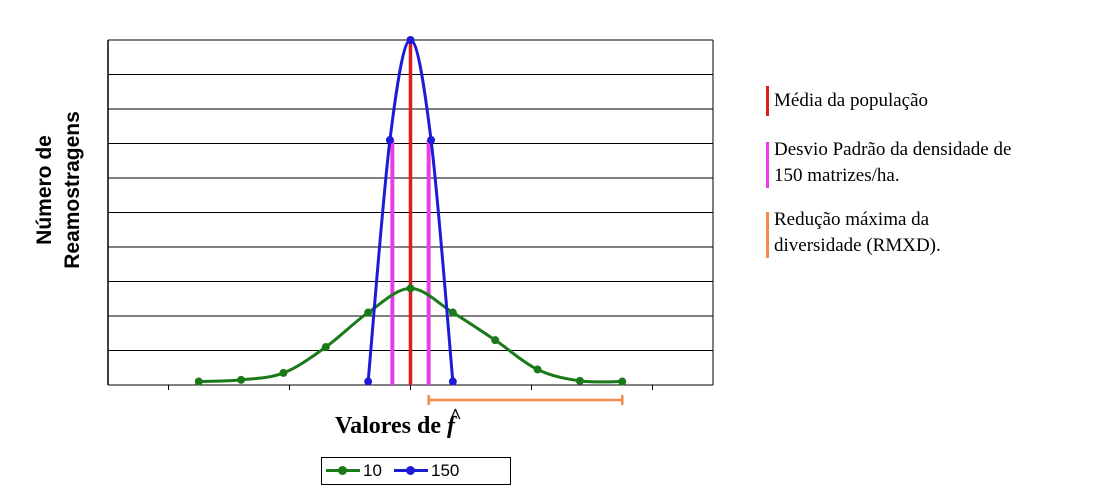  Describe the element at coordinates (388, 426) in the screenshot. I see `x-axis-label-text: Valores de` at that location.